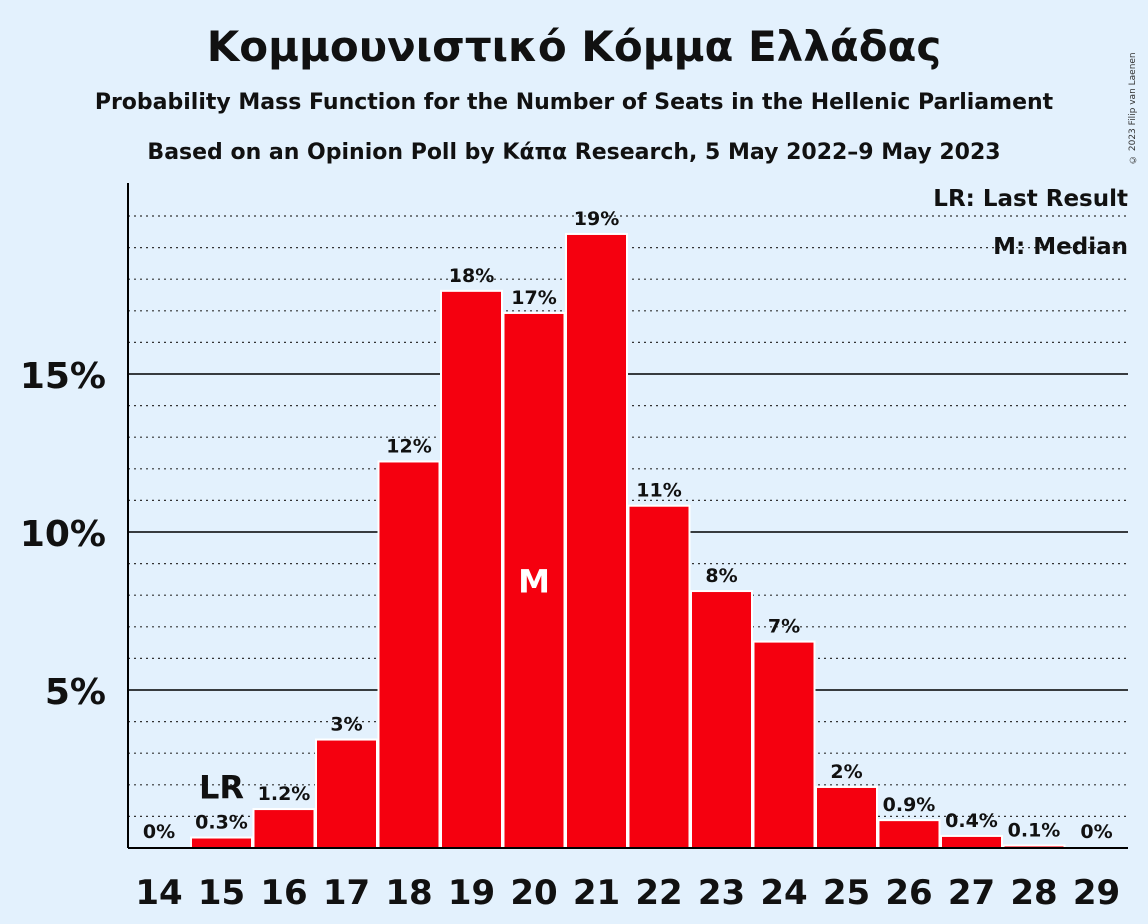 The height and width of the screenshot is (924, 1148). Describe the element at coordinates (596, 219) in the screenshot. I see `data-label: 19%` at that location.